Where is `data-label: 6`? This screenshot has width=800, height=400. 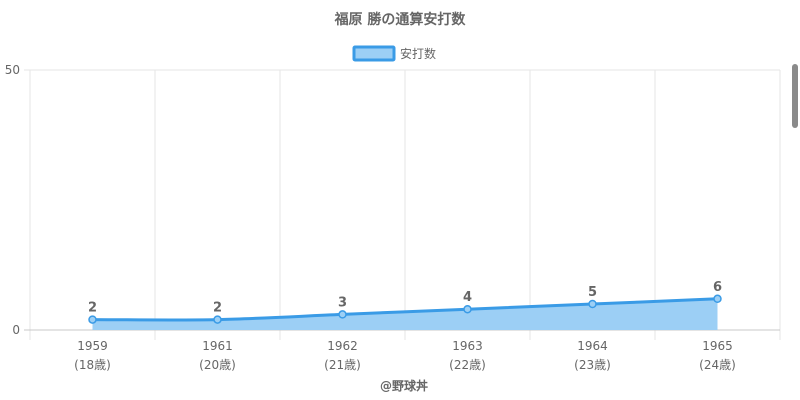
data-label: 6 is located at coordinates (717, 287).